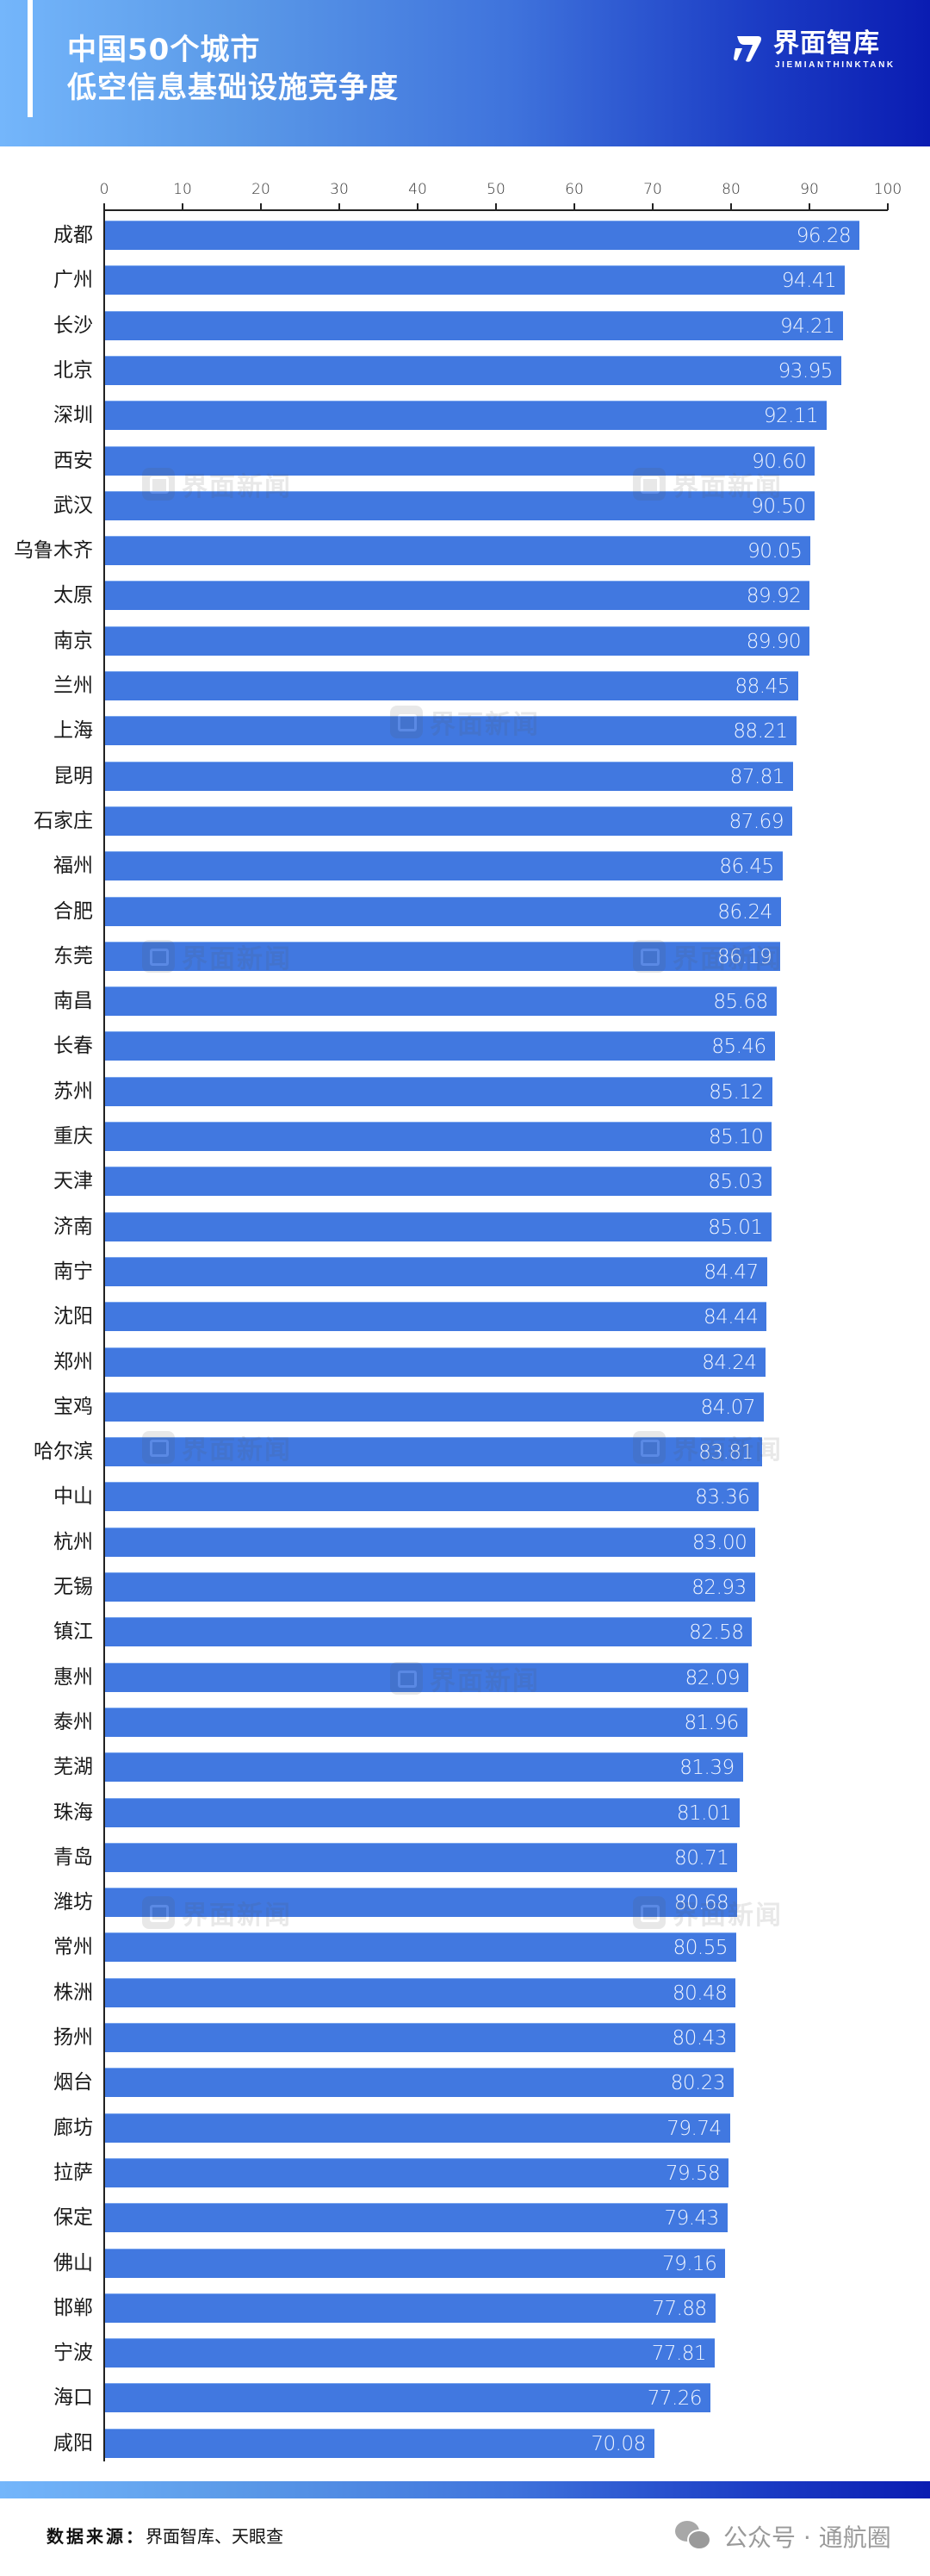 The width and height of the screenshot is (930, 2576). I want to click on city-label: 广州, so click(73, 281).